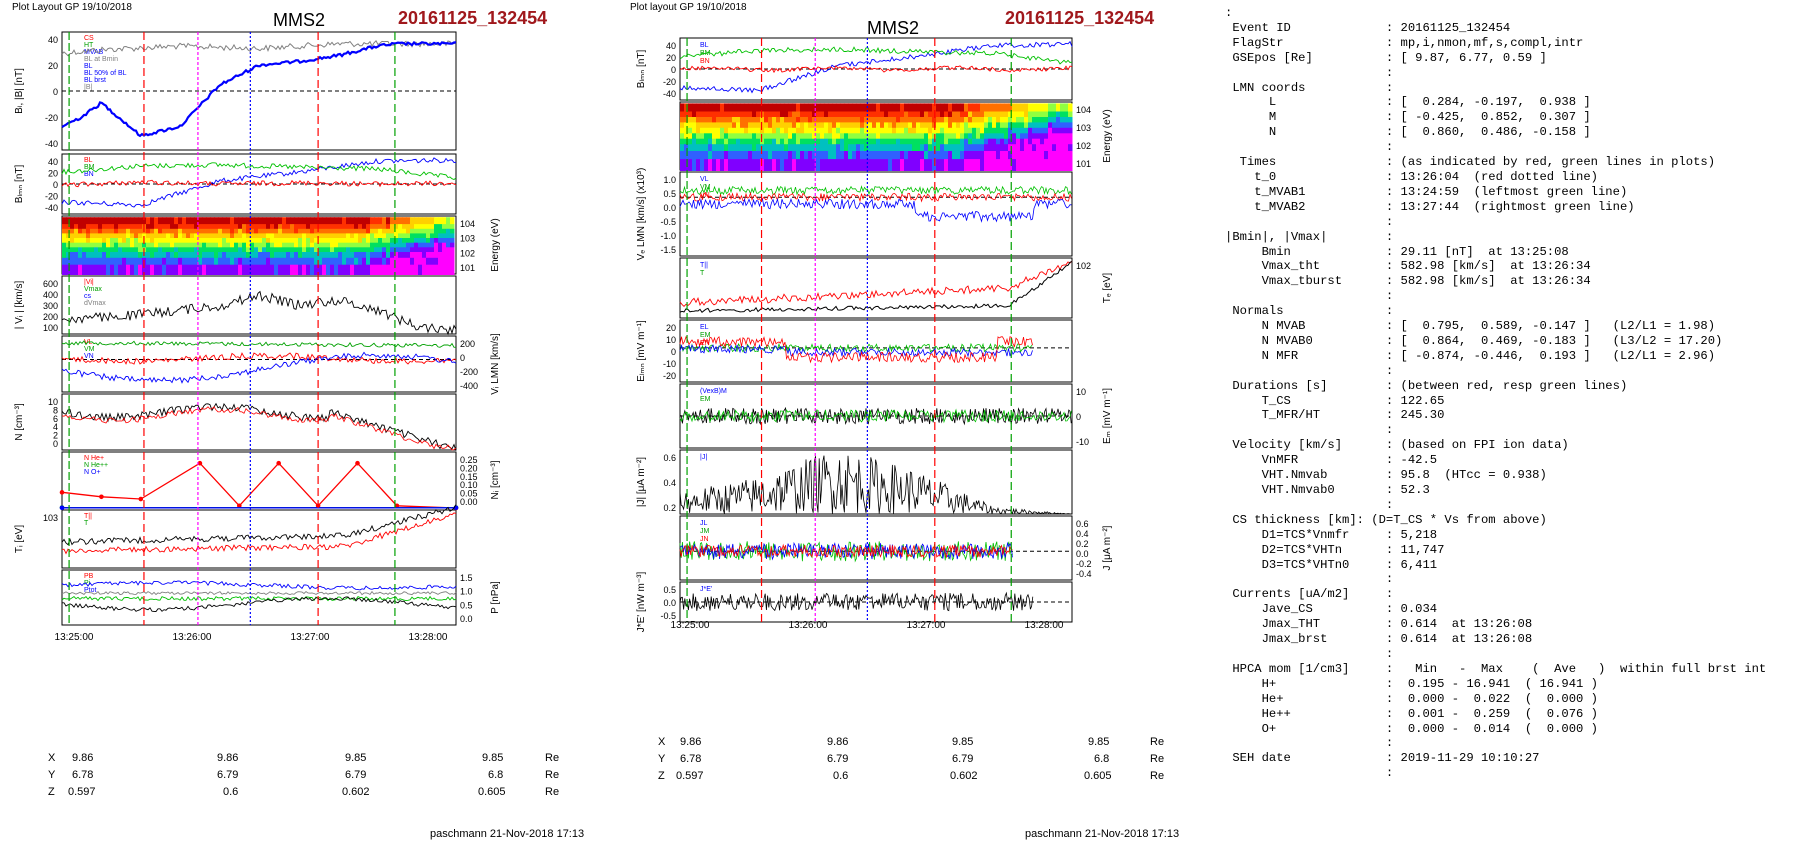 The width and height of the screenshot is (1804, 841). What do you see at coordinates (88, 66) in the screenshot?
I see `left-legend-item: BL` at bounding box center [88, 66].